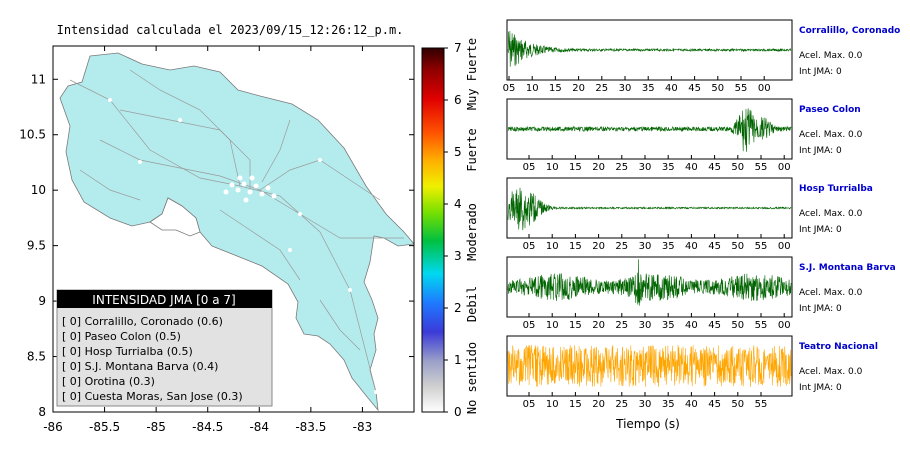  What do you see at coordinates (38, 79) in the screenshot?
I see `map-y-tick-label: 11` at bounding box center [38, 79].